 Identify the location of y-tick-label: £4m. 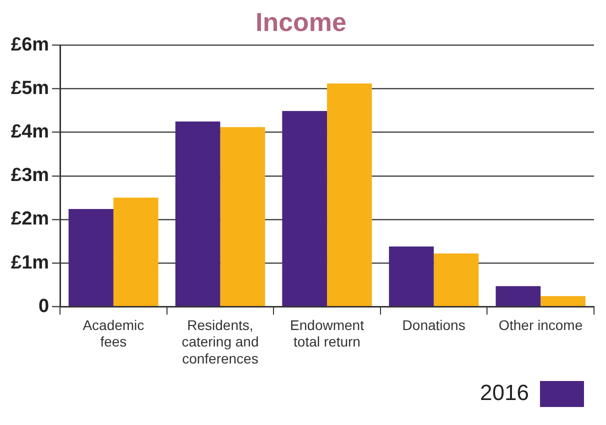
(30, 132).